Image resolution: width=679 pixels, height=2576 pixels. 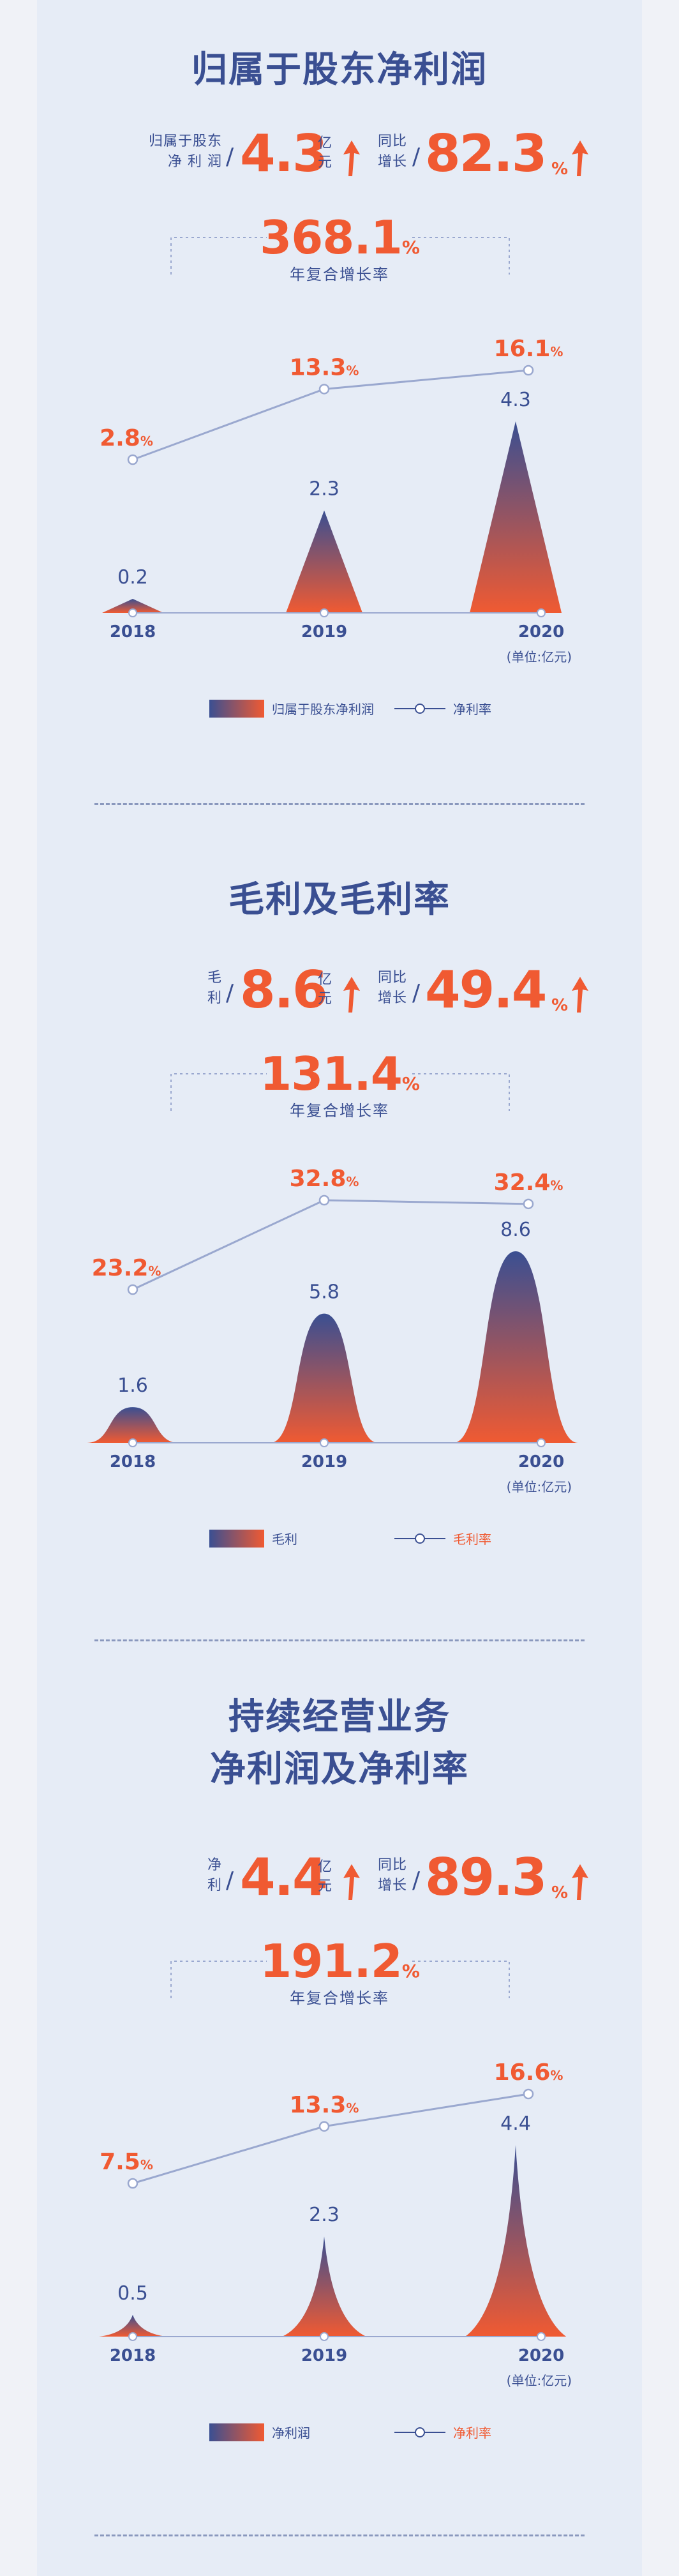 What do you see at coordinates (284, 1878) in the screenshot?
I see `kpi-left-value: 4.4` at bounding box center [284, 1878].